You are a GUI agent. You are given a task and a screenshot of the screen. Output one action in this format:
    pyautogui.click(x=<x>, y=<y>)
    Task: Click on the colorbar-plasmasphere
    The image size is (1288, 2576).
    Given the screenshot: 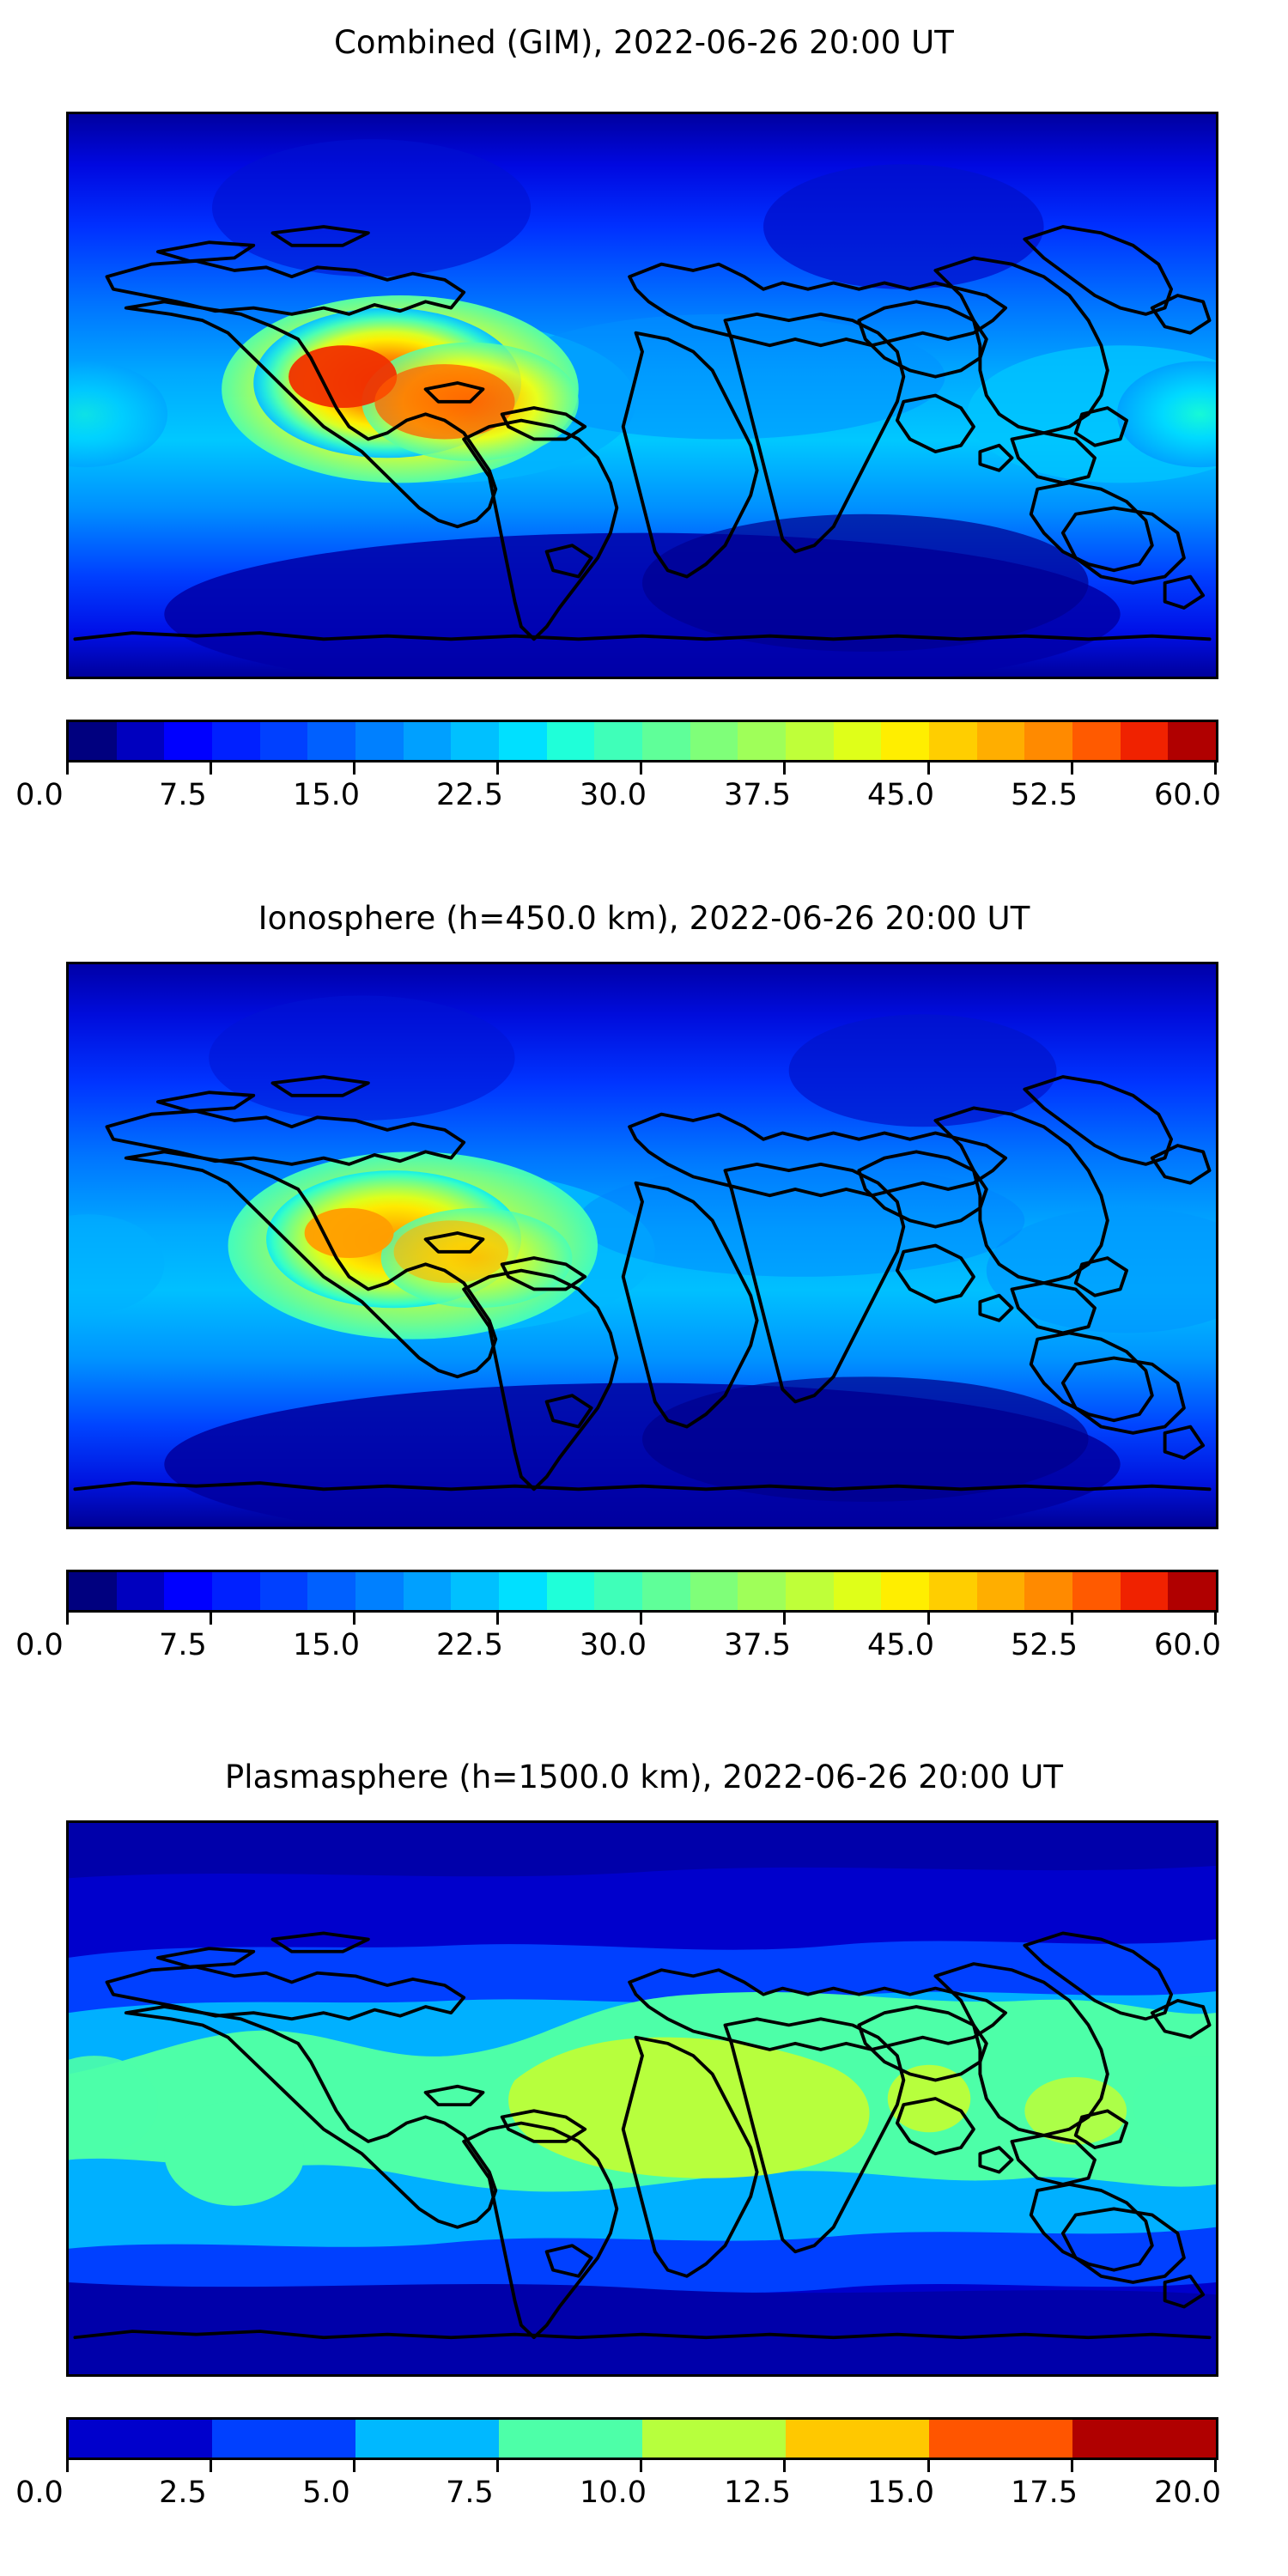 What is the action you would take?
    pyautogui.click(x=642, y=2438)
    